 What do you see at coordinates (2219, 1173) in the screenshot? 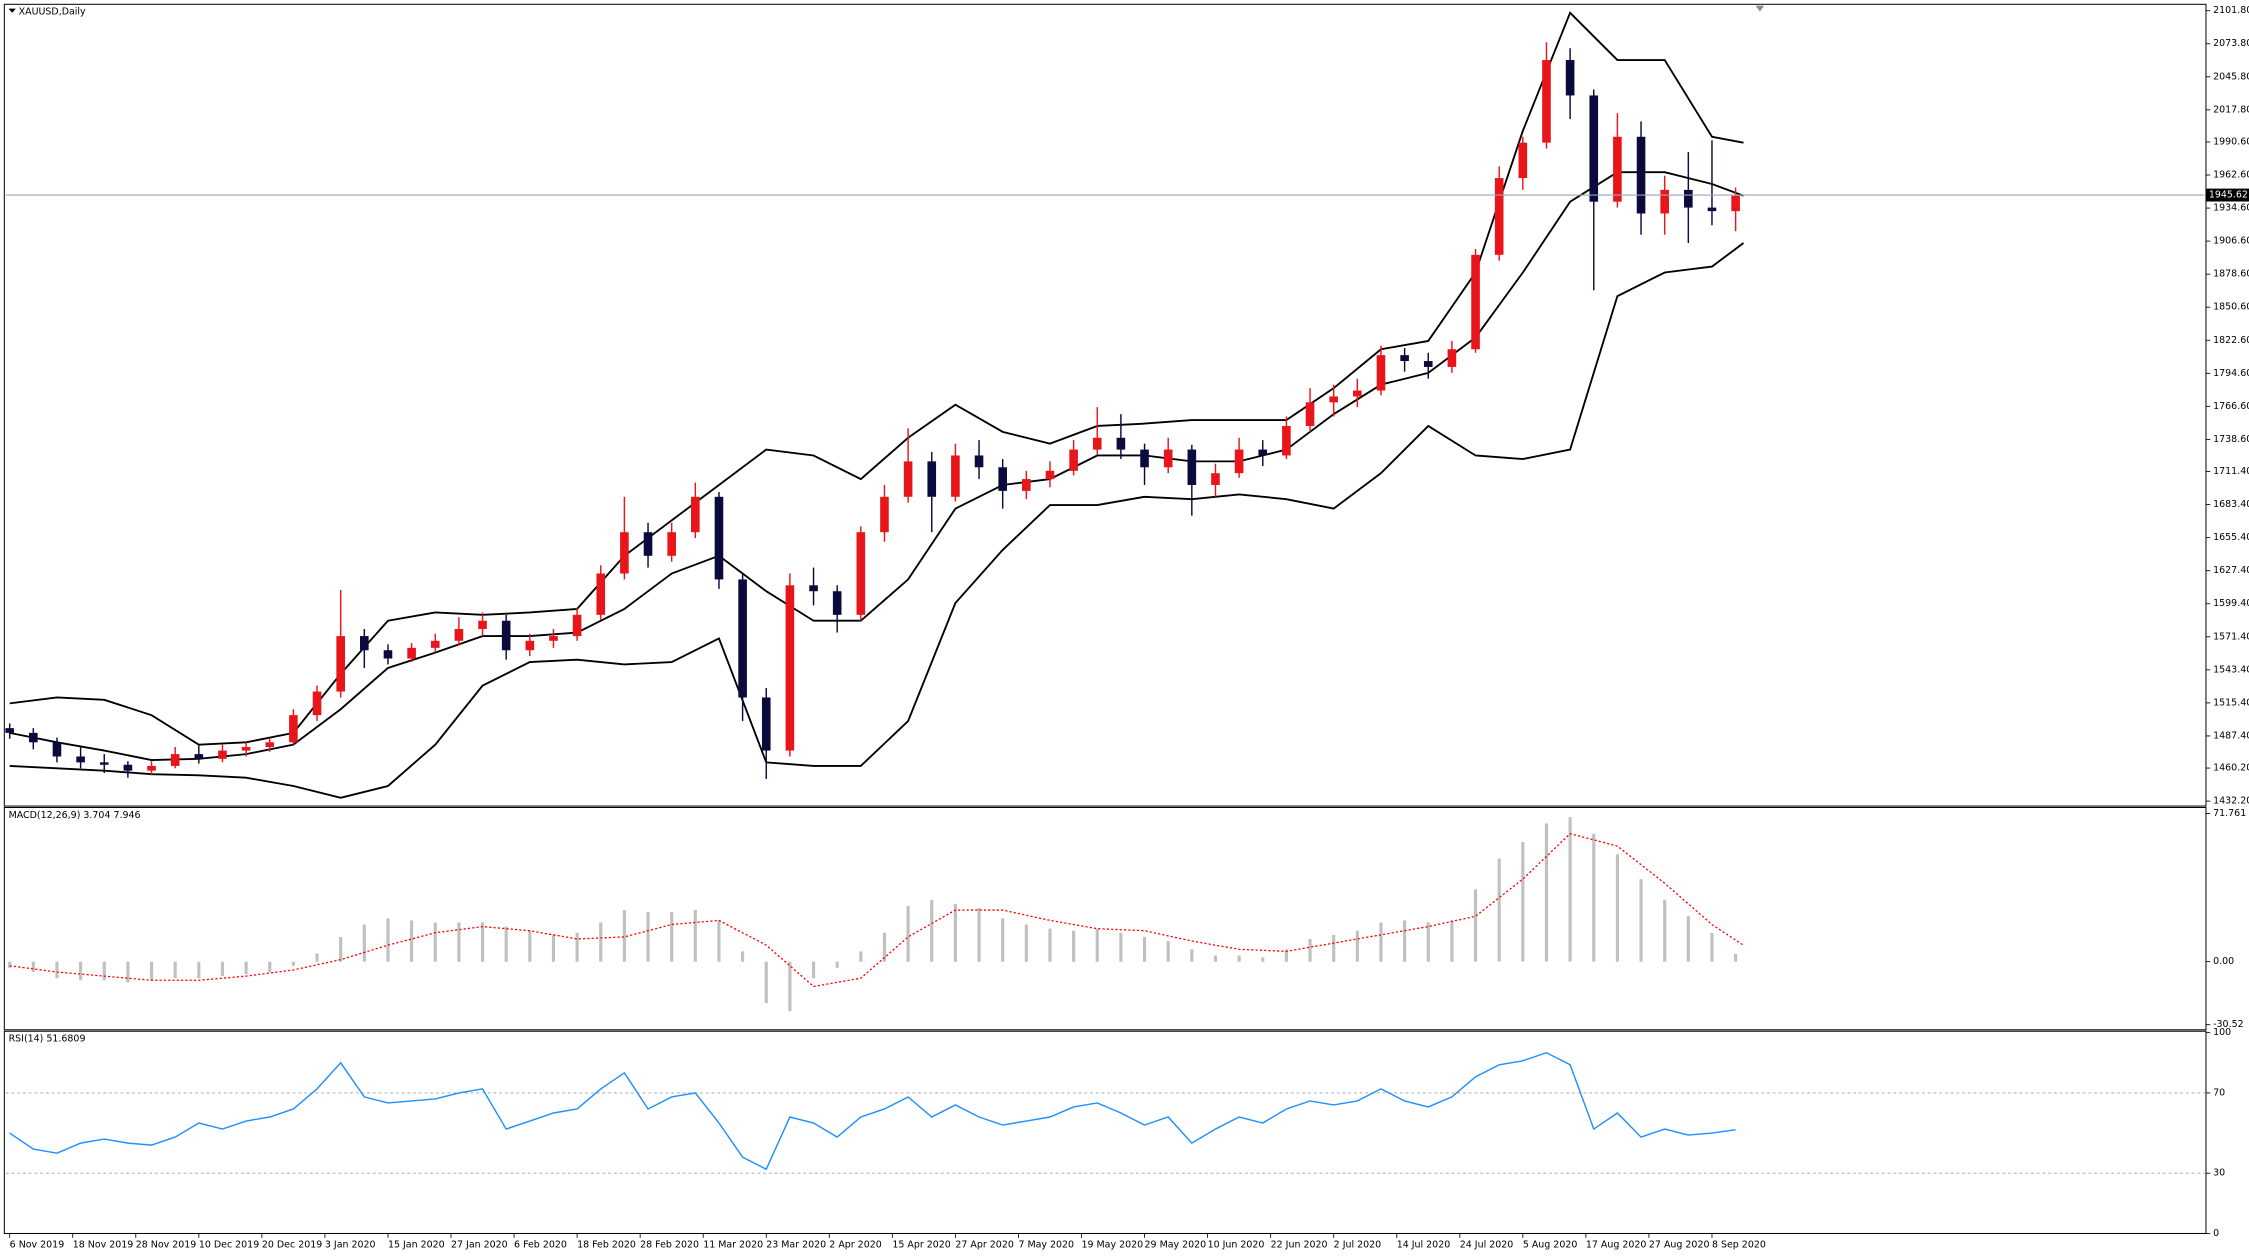
I see `y-tick-label: 30` at bounding box center [2219, 1173].